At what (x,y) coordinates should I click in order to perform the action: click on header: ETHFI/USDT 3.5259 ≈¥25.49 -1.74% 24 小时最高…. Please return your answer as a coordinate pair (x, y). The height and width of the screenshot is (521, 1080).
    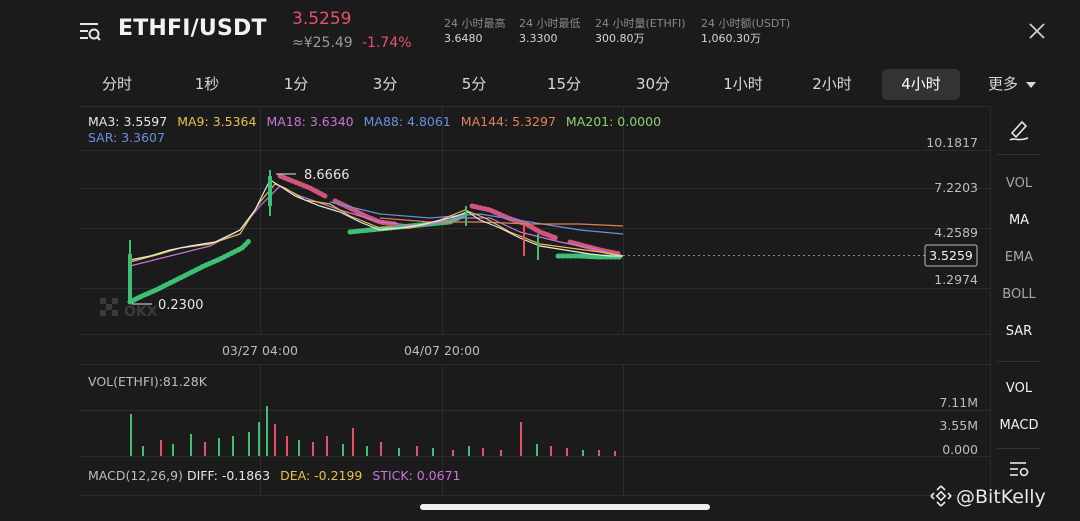
    Looking at the image, I should click on (540, 32).